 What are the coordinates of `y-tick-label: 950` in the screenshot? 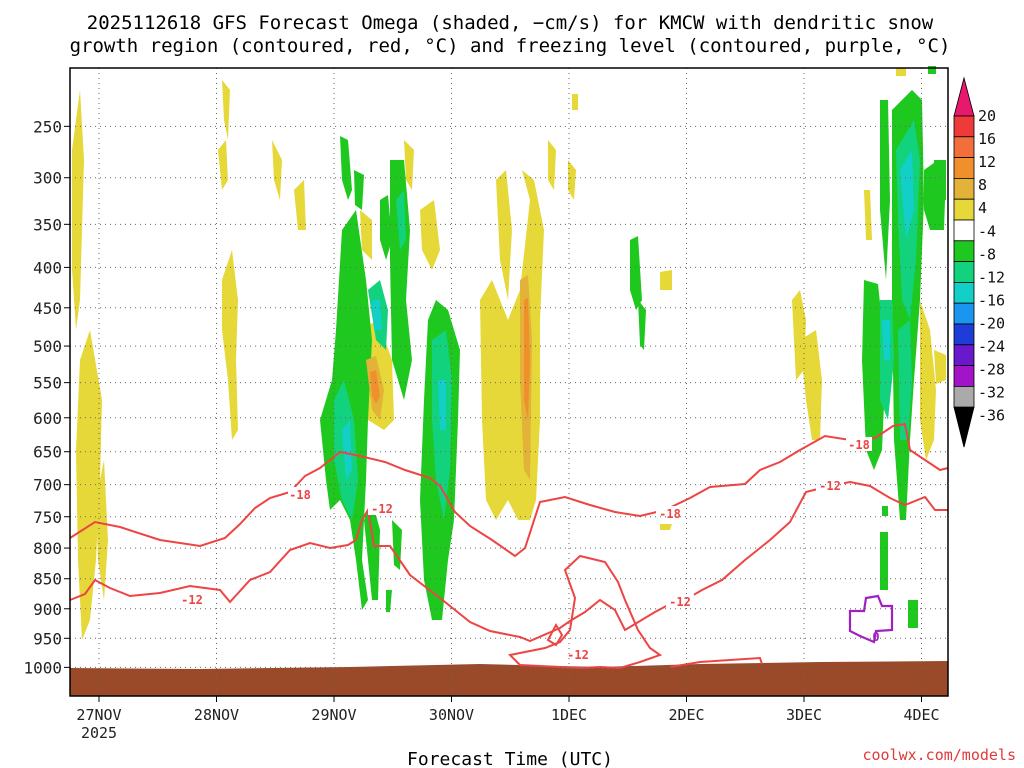 It's located at (47, 638).